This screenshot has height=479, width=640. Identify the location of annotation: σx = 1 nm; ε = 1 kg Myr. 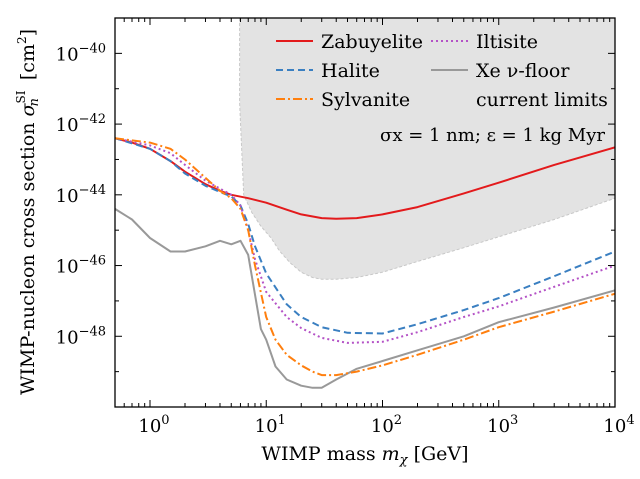
(492, 135).